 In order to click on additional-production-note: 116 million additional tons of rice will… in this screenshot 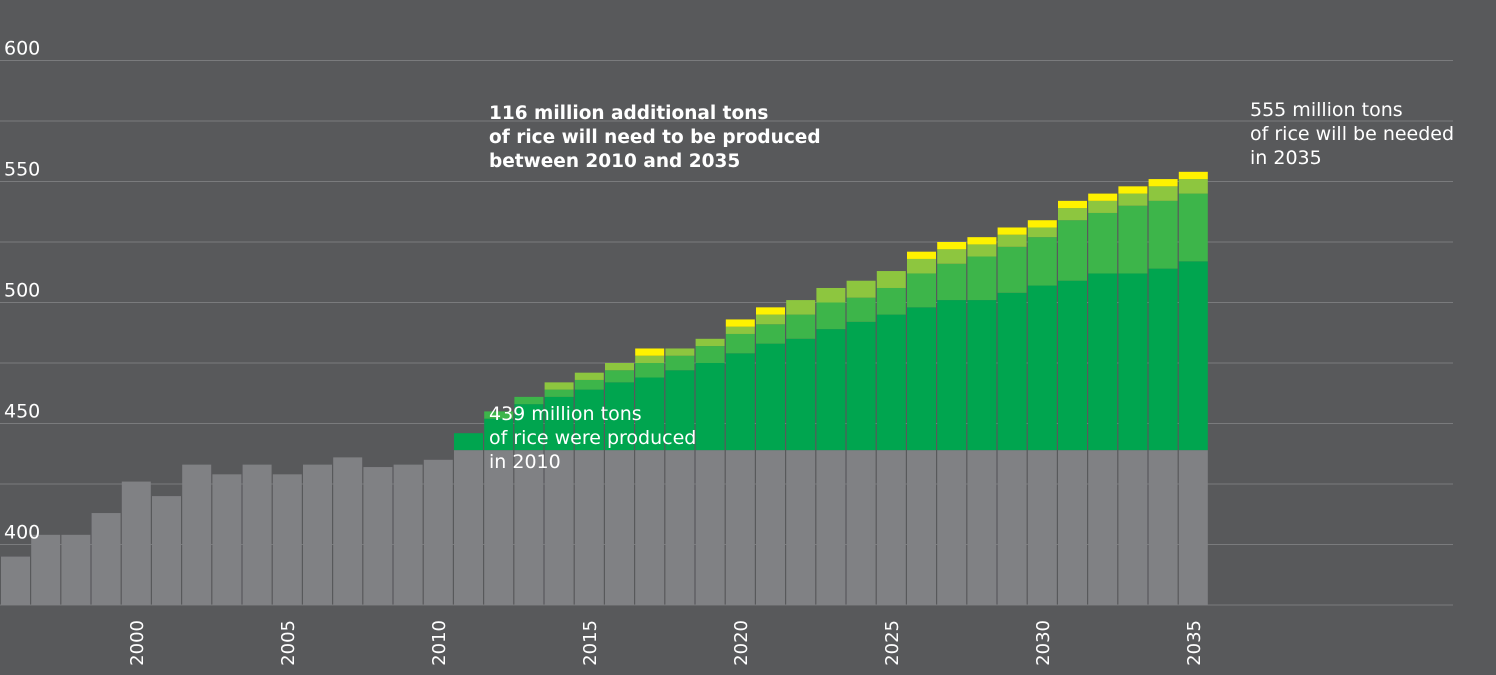, I will do `click(655, 138)`.